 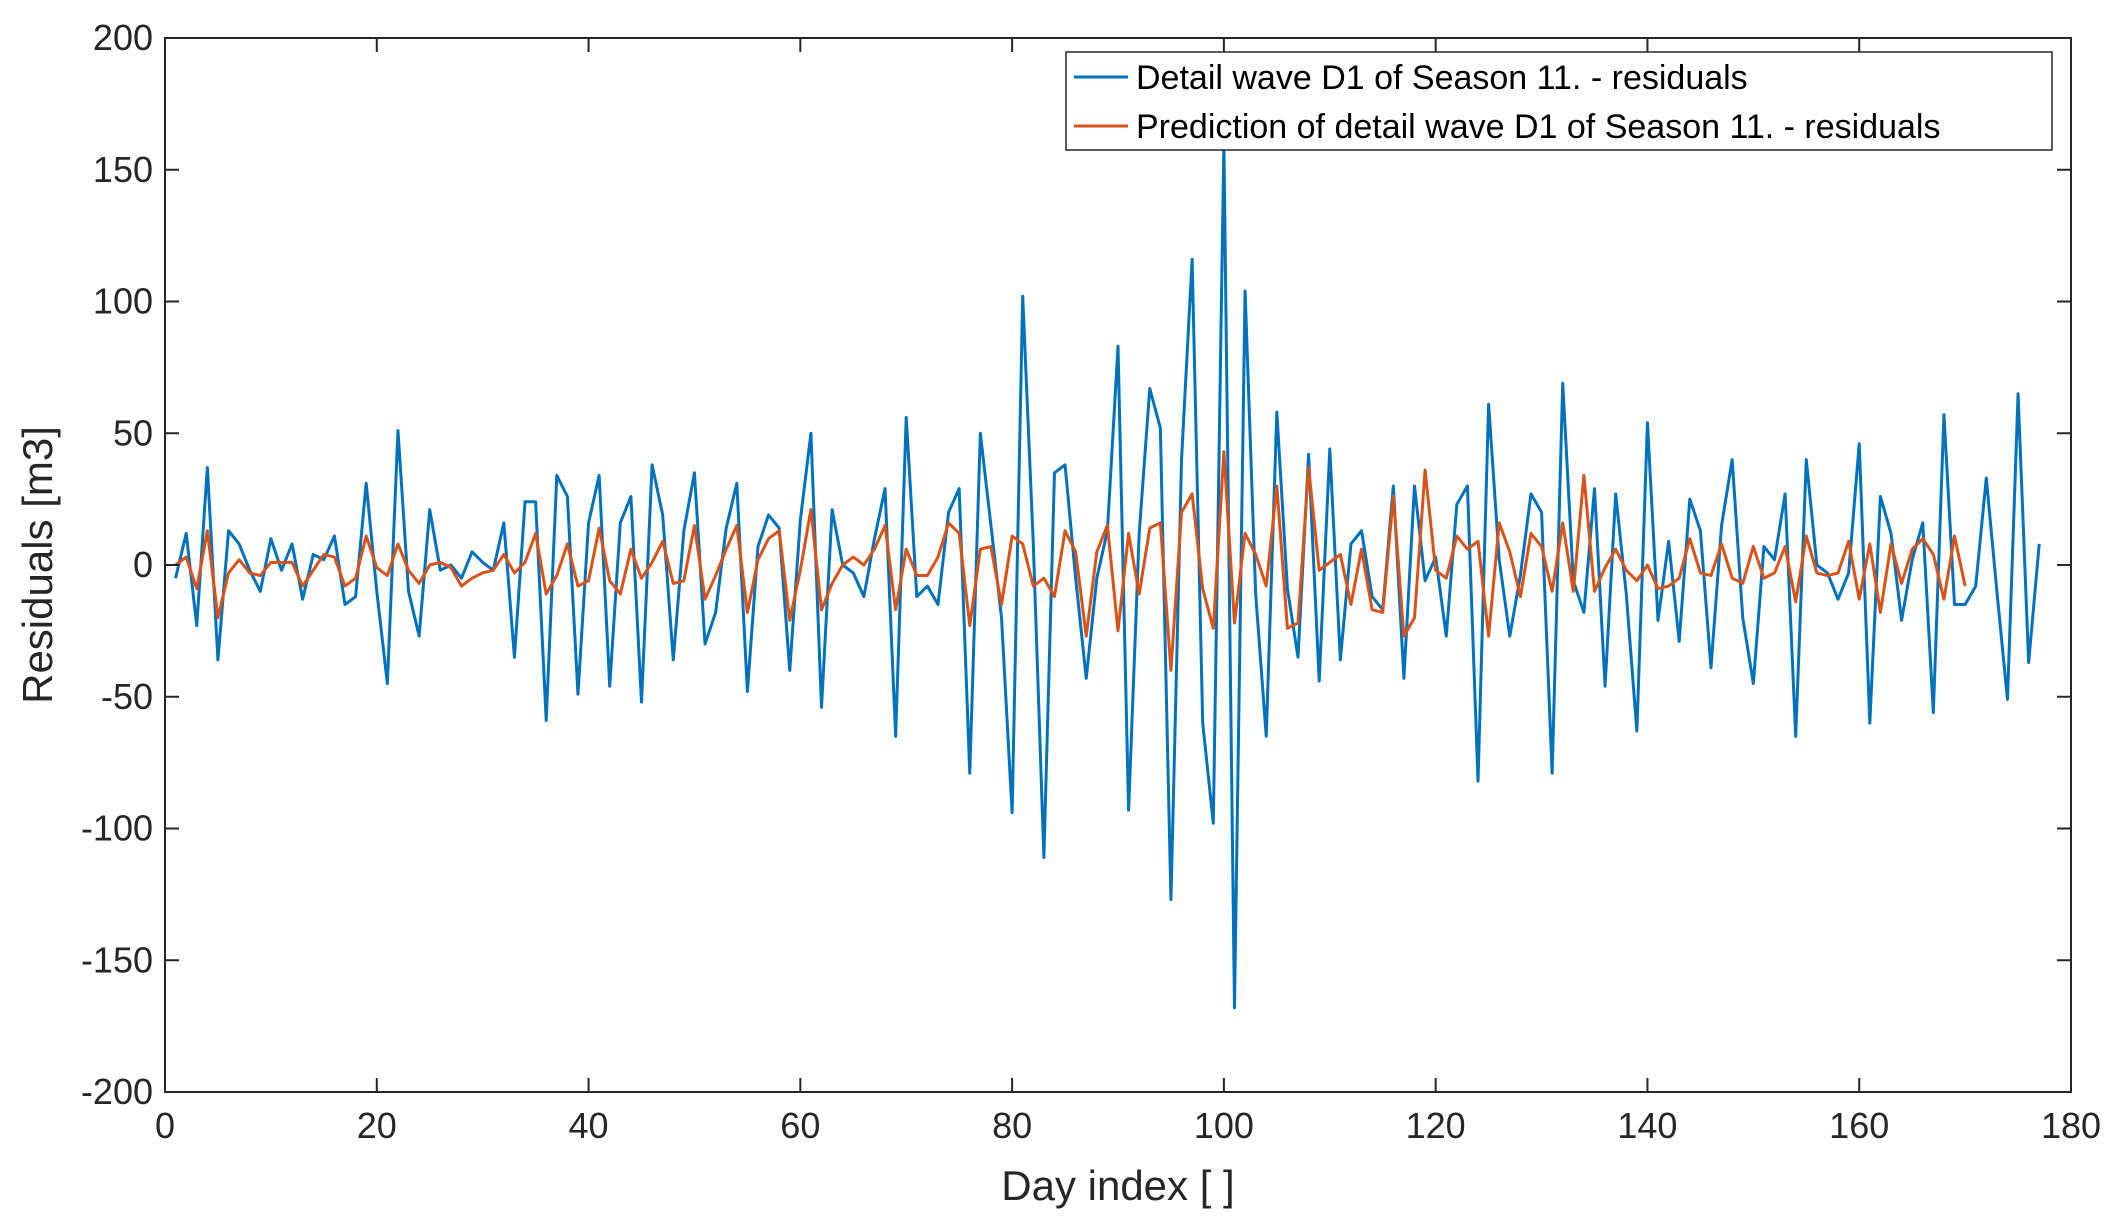 What do you see at coordinates (123, 169) in the screenshot?
I see `y-tick-label: 150` at bounding box center [123, 169].